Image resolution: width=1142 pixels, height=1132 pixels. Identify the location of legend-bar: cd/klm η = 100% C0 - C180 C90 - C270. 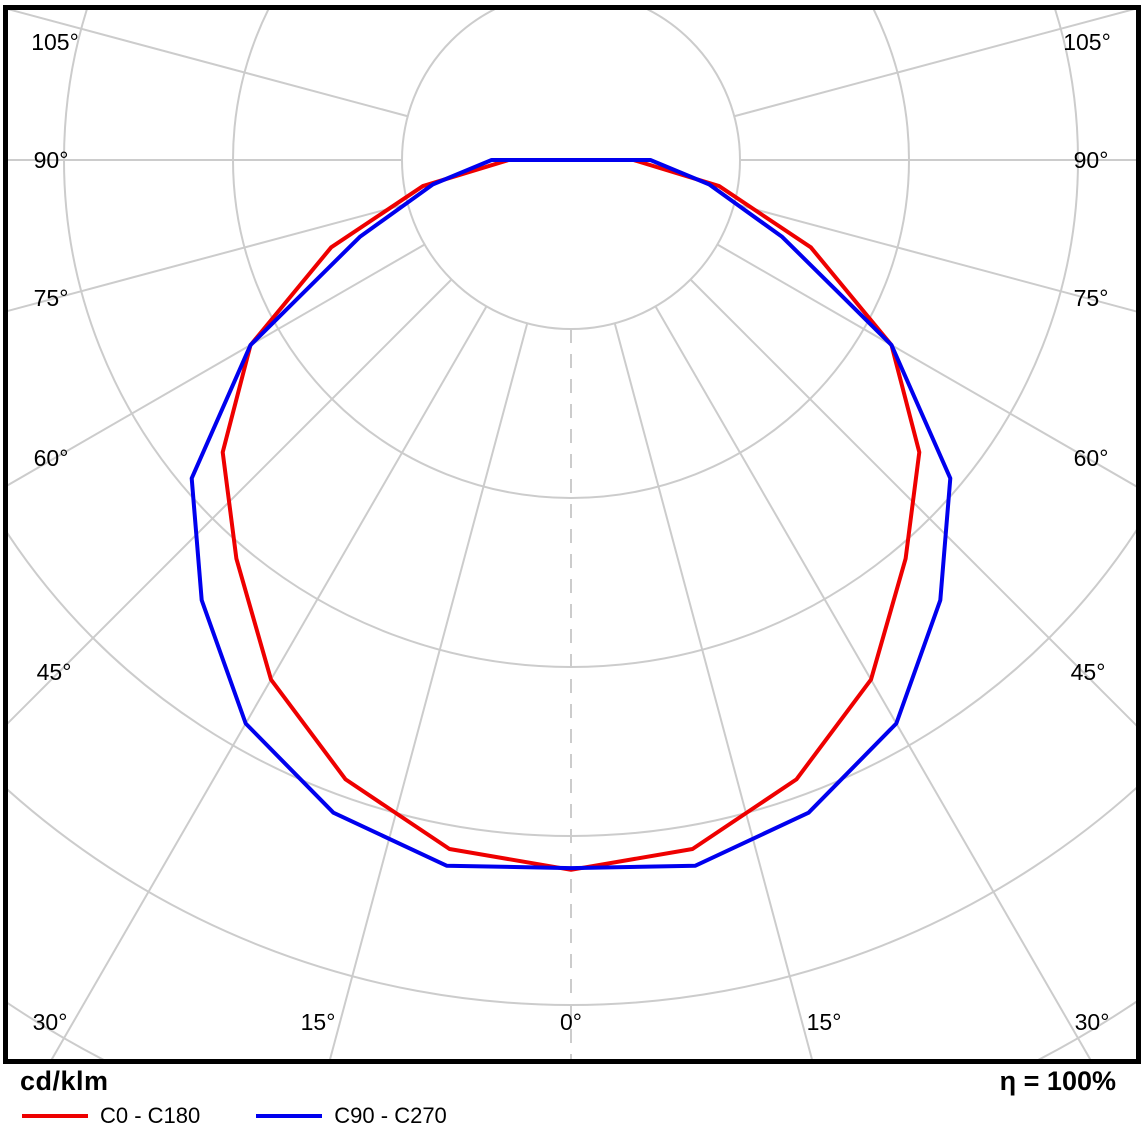
(571, 1098).